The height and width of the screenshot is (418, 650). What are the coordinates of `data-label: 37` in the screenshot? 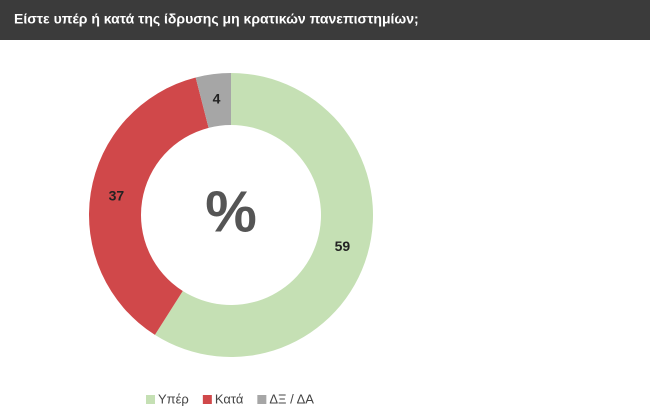 It's located at (117, 196).